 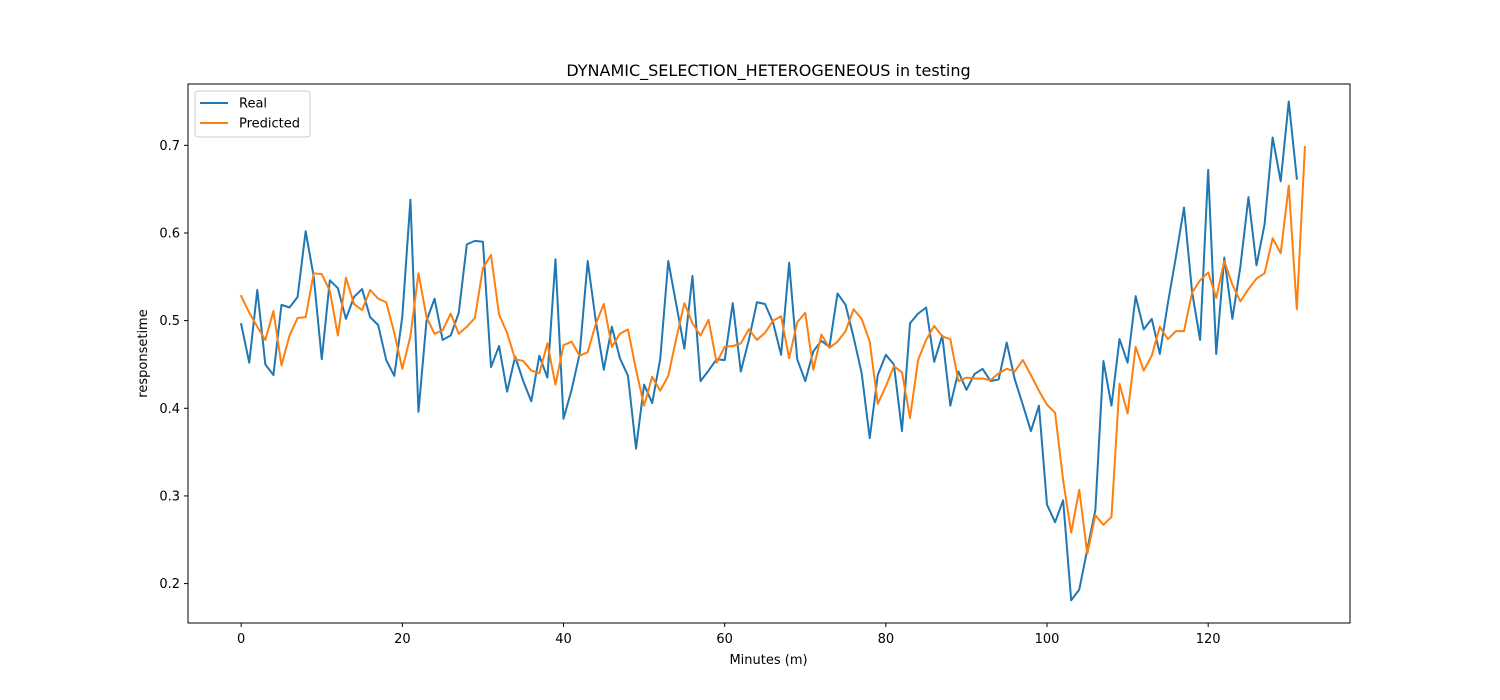 What do you see at coordinates (886, 639) in the screenshot?
I see `x-tick-label: 80` at bounding box center [886, 639].